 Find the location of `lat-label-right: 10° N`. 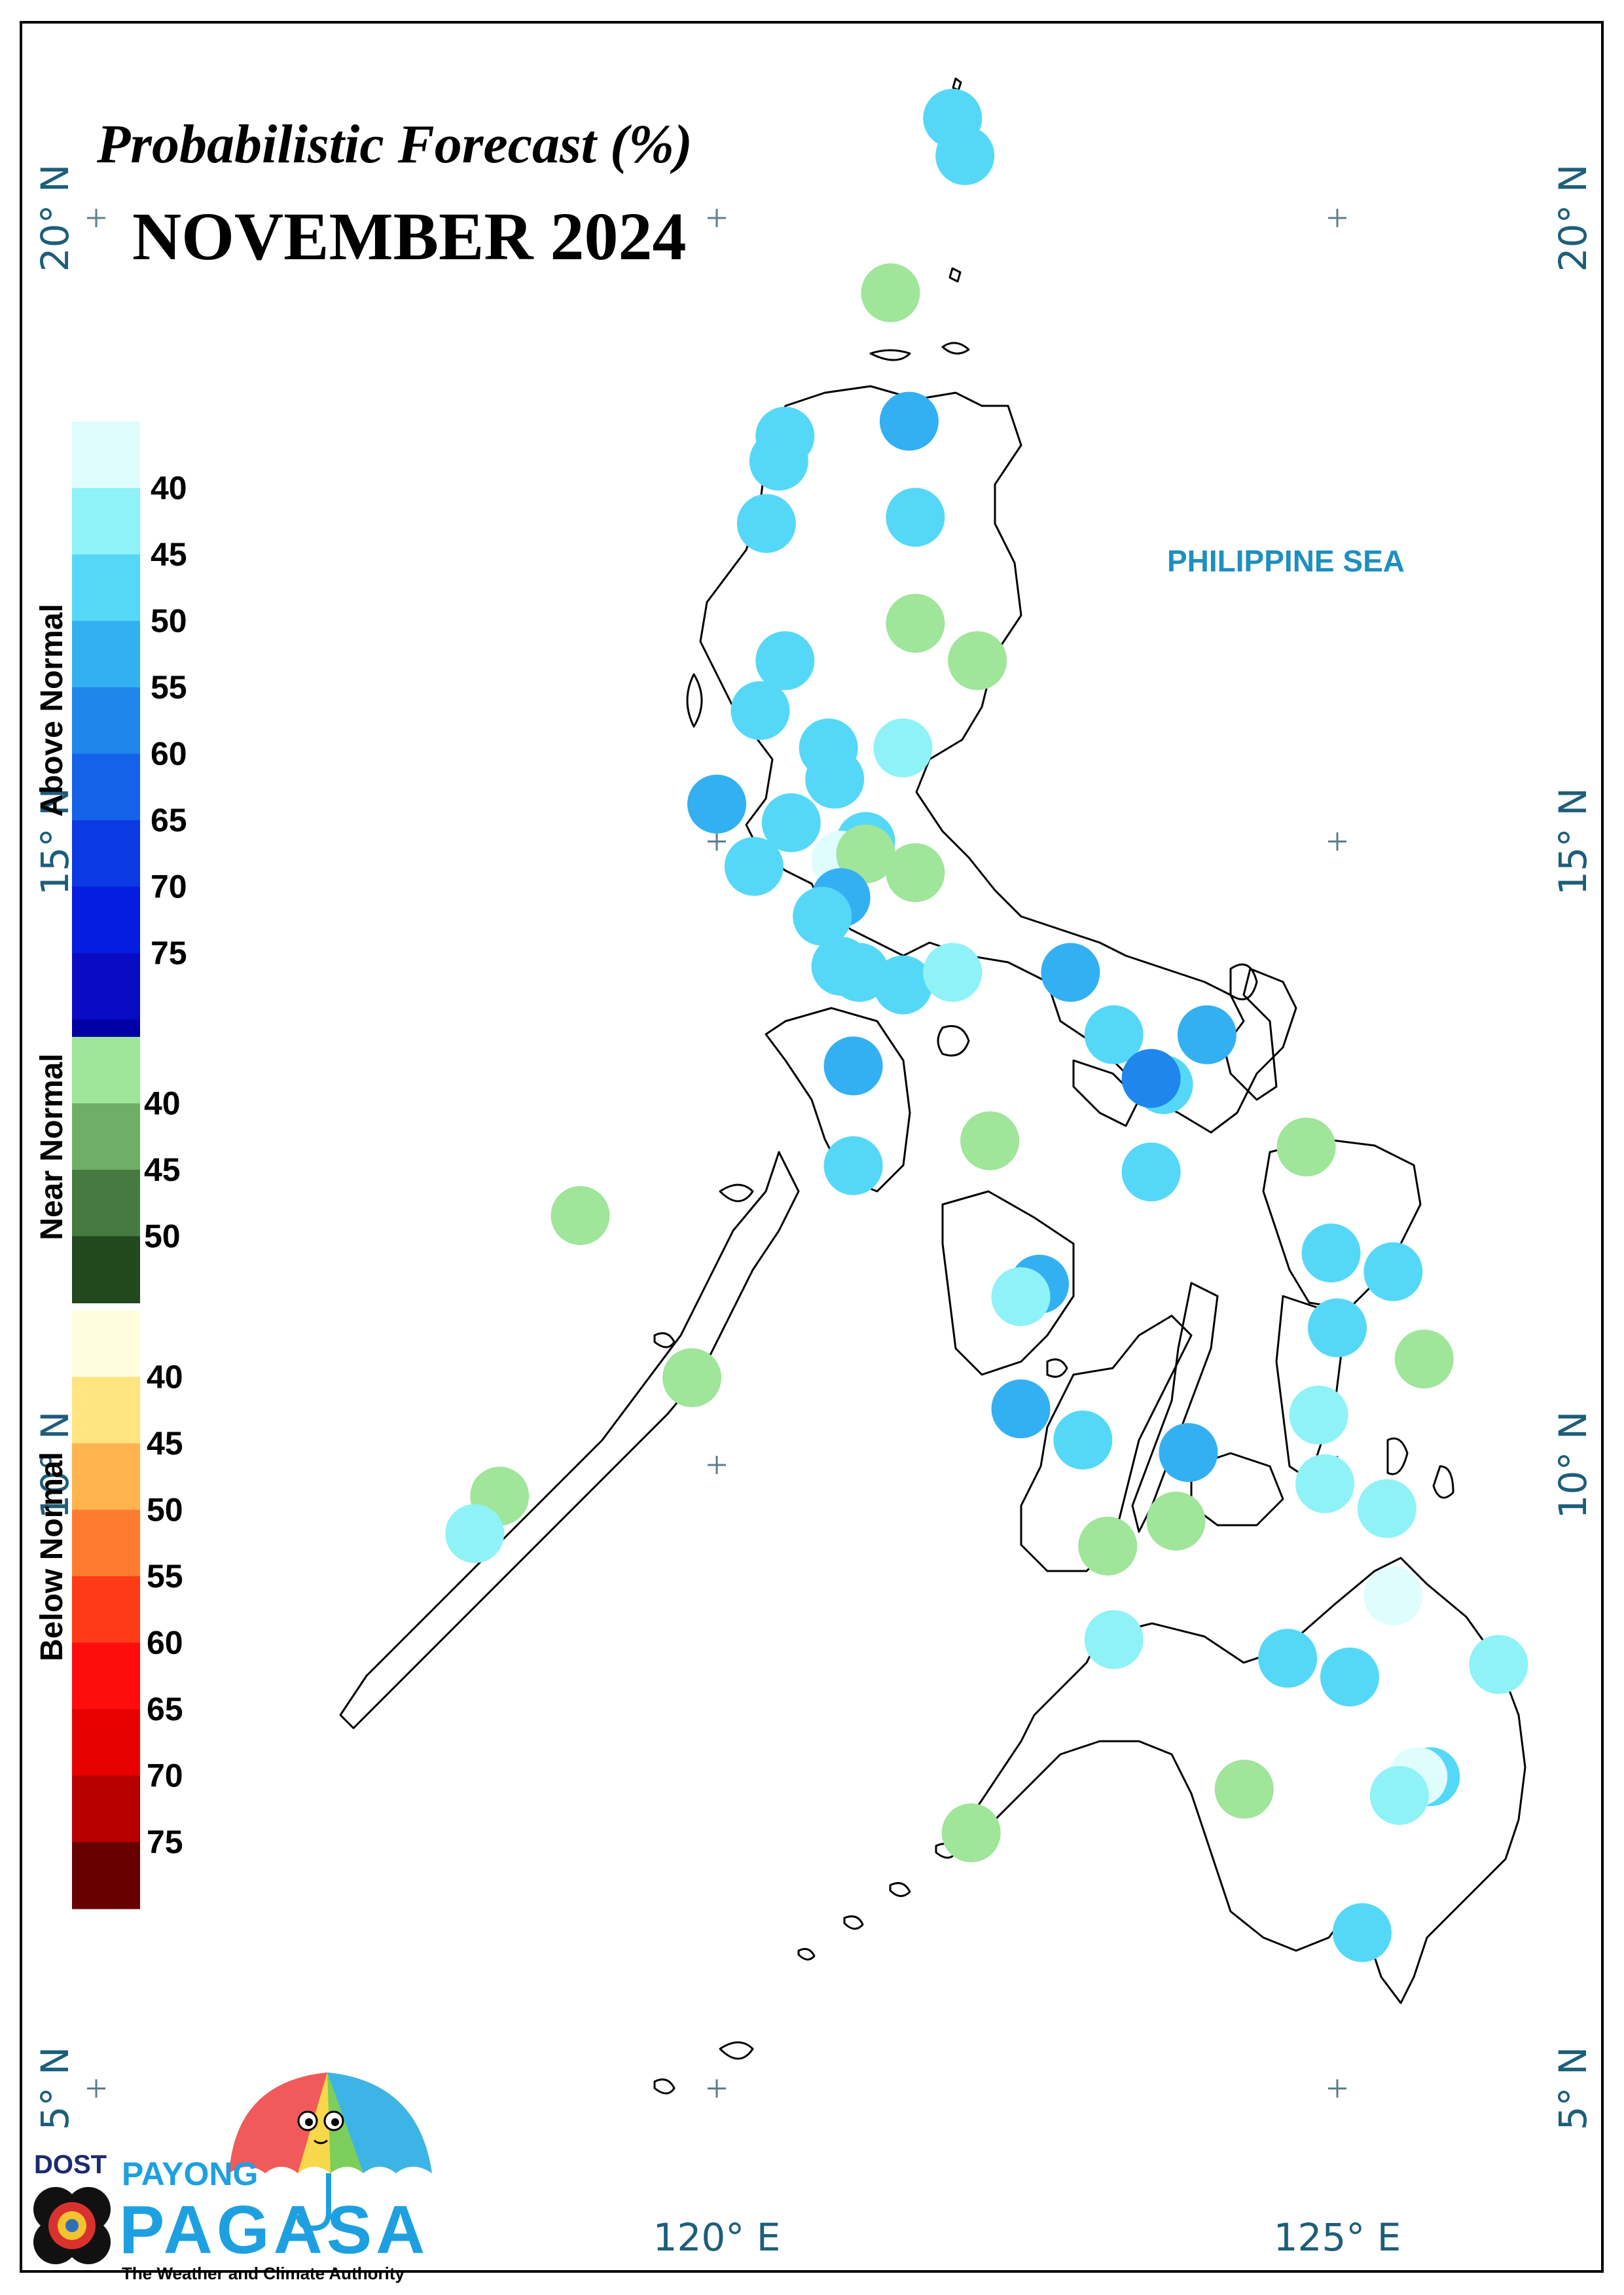

lat-label-right: 10° N is located at coordinates (1573, 1465).